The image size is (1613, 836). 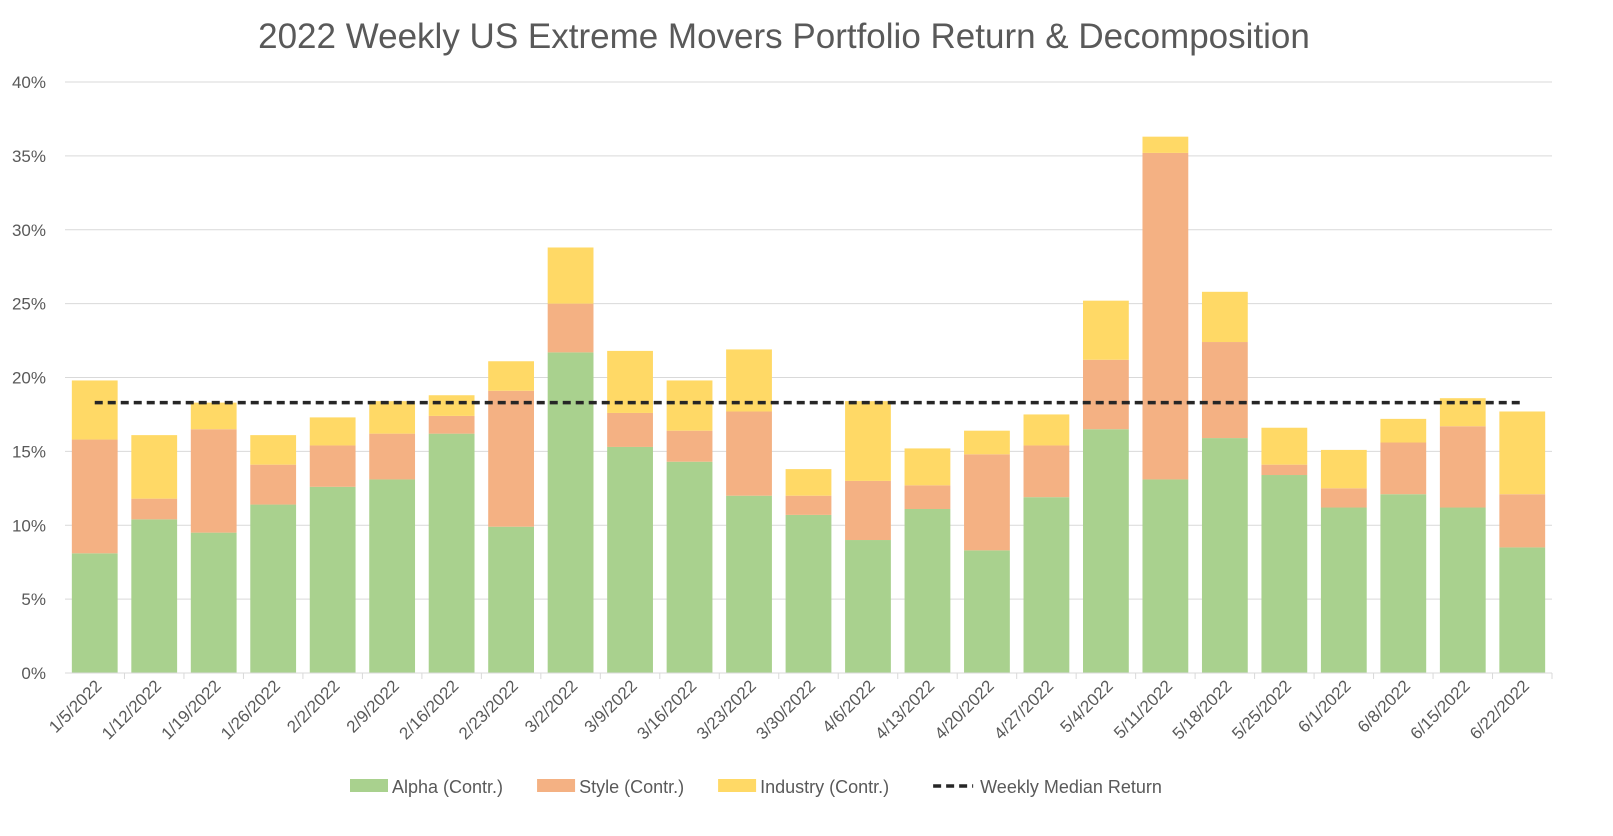 I want to click on x-tick-label: 6/22/2022, so click(x=1499, y=709).